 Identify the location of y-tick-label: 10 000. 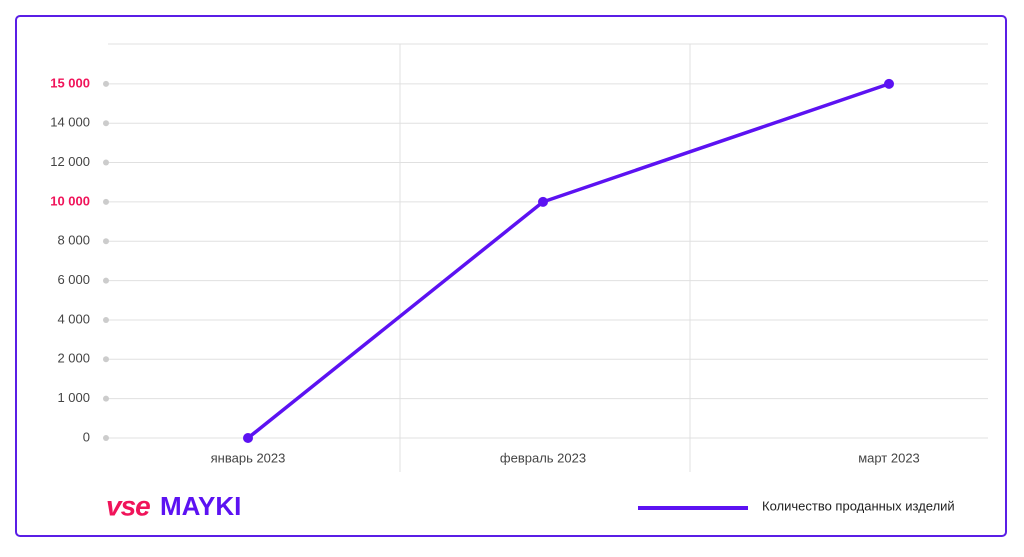
(70, 200).